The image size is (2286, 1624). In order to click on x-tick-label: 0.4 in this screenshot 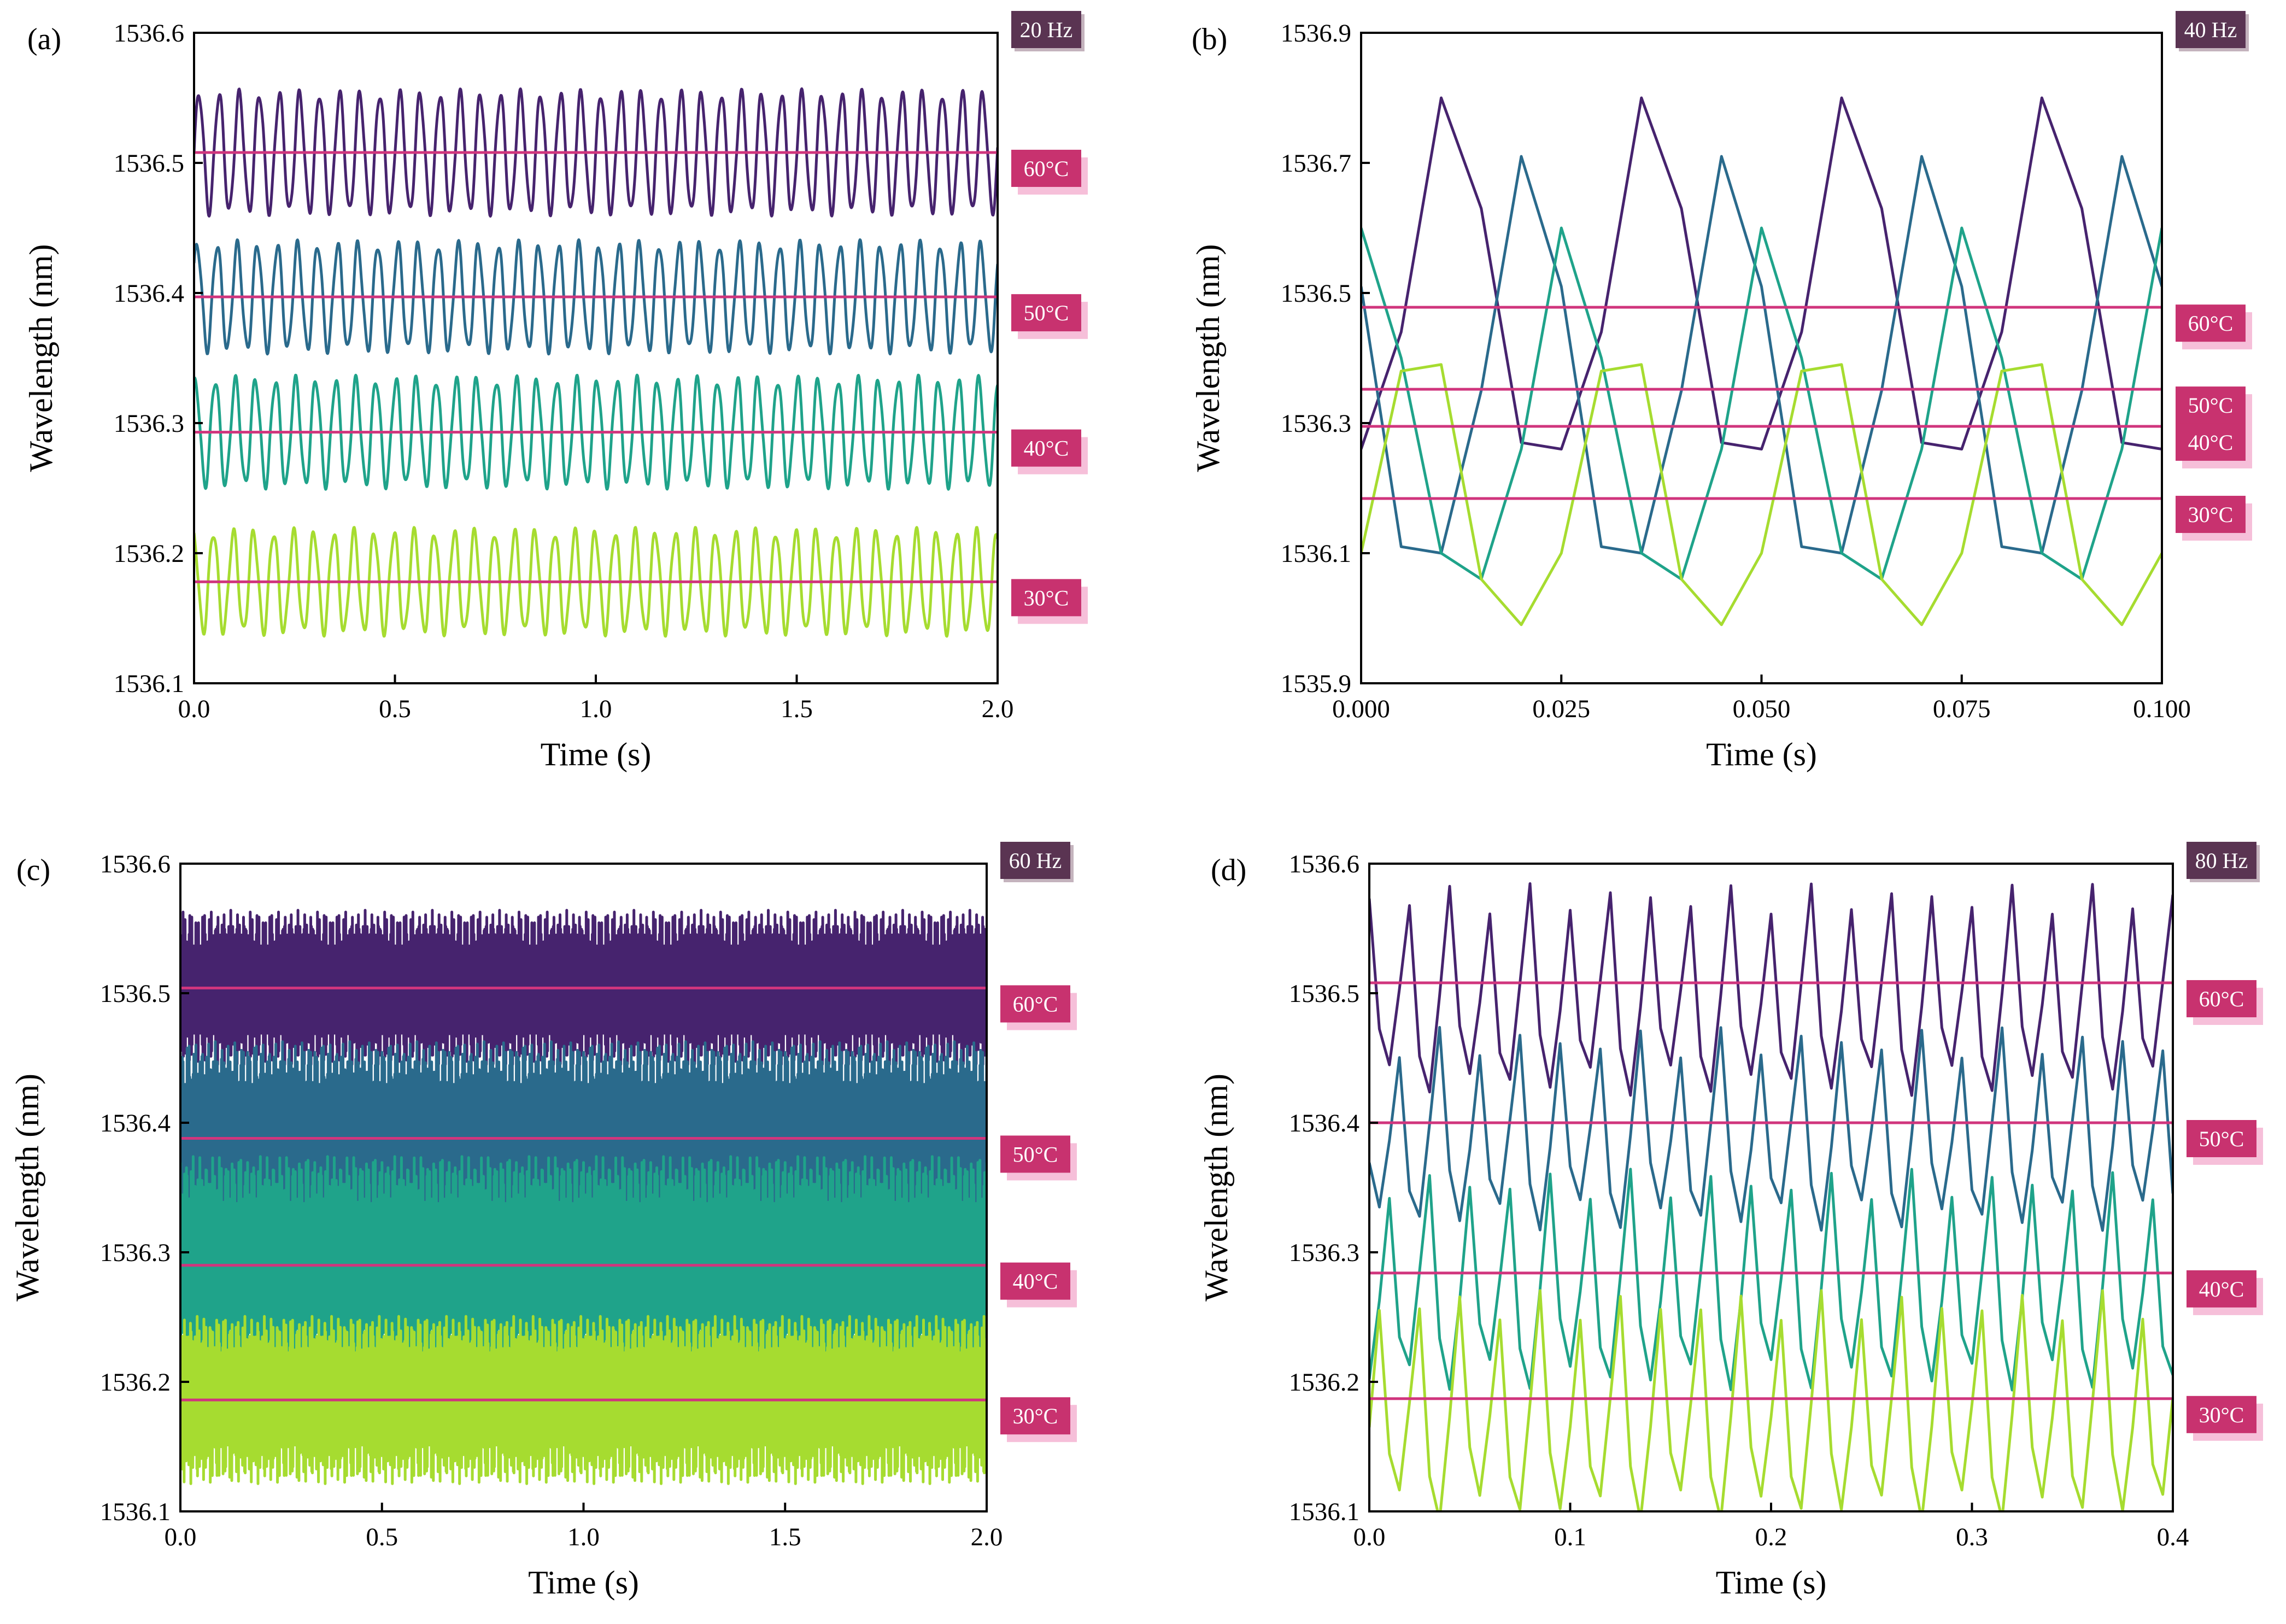, I will do `click(2173, 1537)`.